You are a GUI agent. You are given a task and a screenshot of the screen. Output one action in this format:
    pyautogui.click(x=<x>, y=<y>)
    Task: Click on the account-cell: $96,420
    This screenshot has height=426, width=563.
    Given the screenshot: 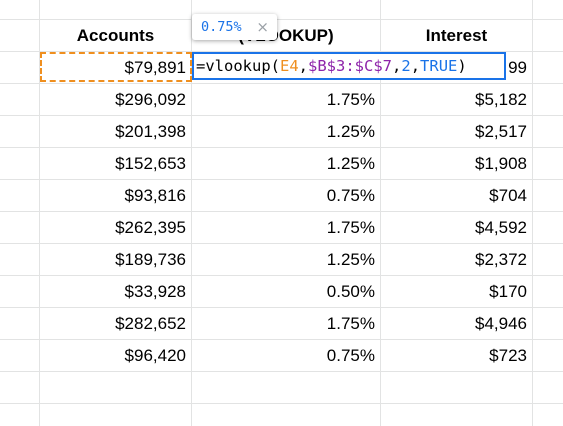 What is the action you would take?
    pyautogui.click(x=155, y=355)
    